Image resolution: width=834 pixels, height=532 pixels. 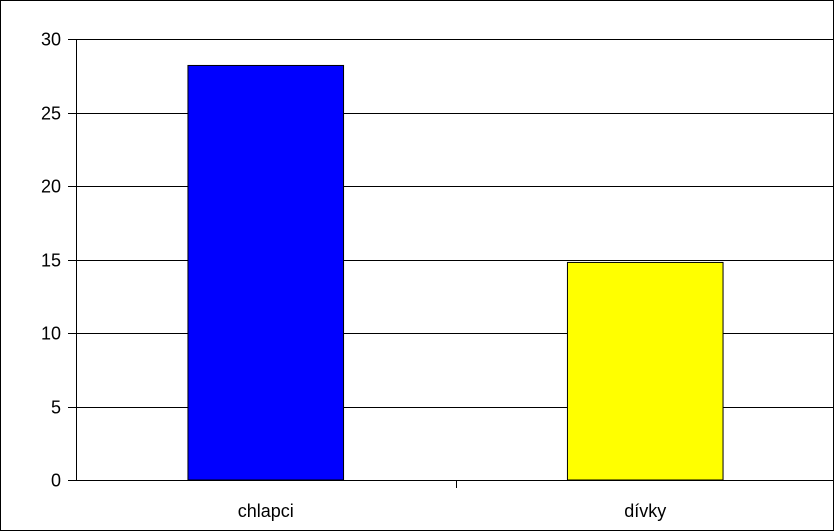 What do you see at coordinates (51, 187) in the screenshot?
I see `y-tick-label: 20` at bounding box center [51, 187].